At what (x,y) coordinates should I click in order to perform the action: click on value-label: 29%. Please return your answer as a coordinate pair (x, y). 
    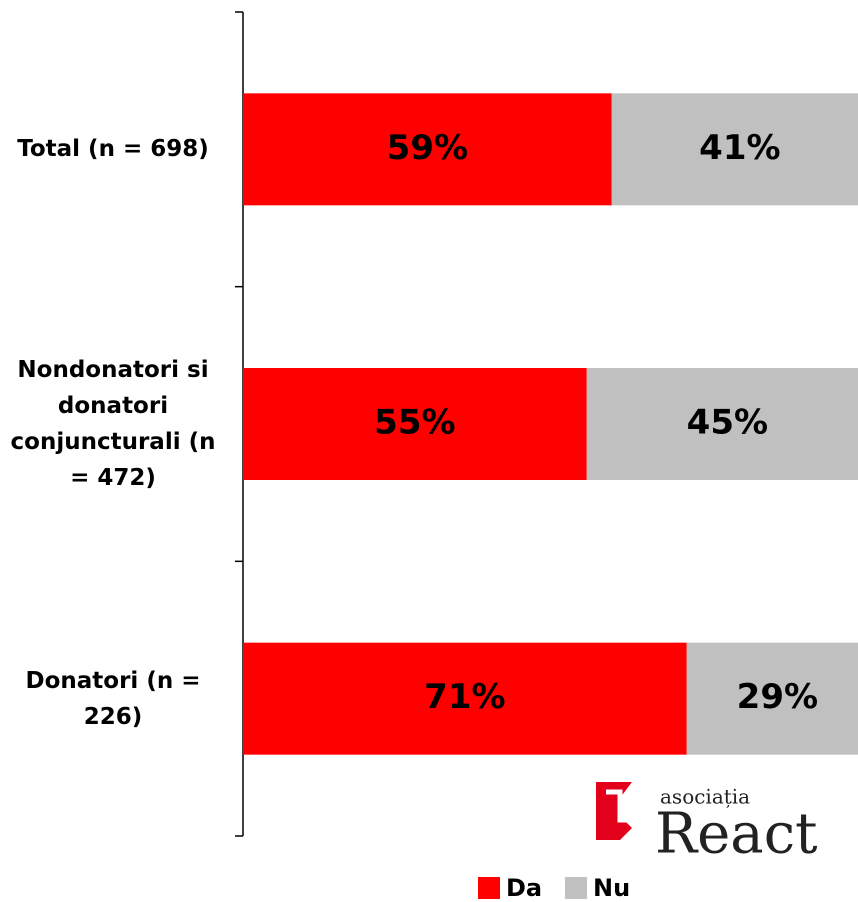
    Looking at the image, I should click on (777, 697).